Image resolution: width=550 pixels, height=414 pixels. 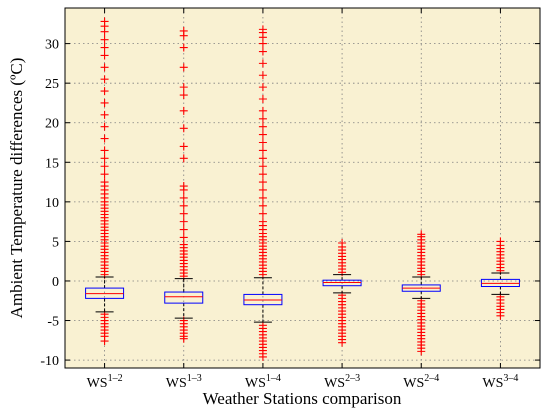 What do you see at coordinates (510, 378) in the screenshot?
I see `x-tick-label-sup: 3–4` at bounding box center [510, 378].